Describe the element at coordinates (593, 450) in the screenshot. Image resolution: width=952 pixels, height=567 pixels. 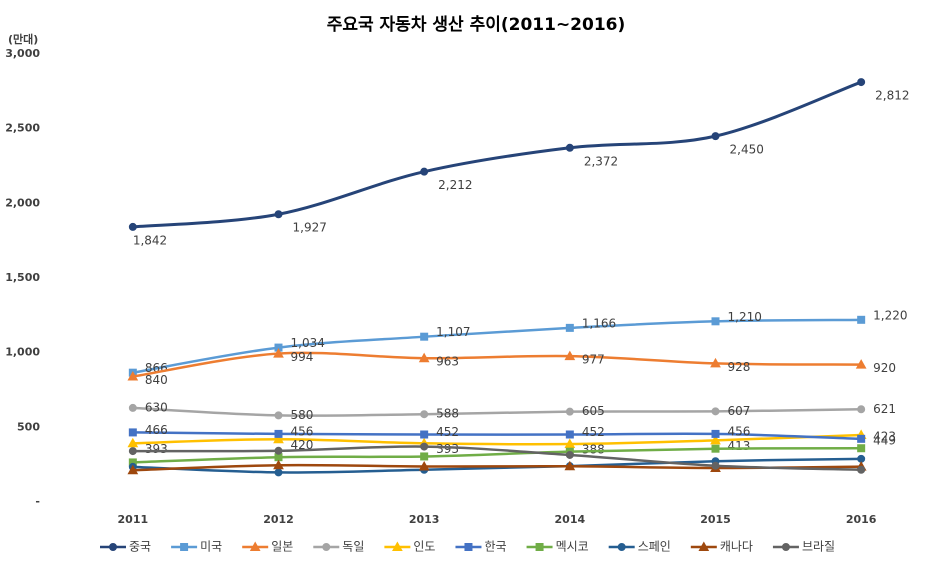
I see `data-label: 388` at that location.